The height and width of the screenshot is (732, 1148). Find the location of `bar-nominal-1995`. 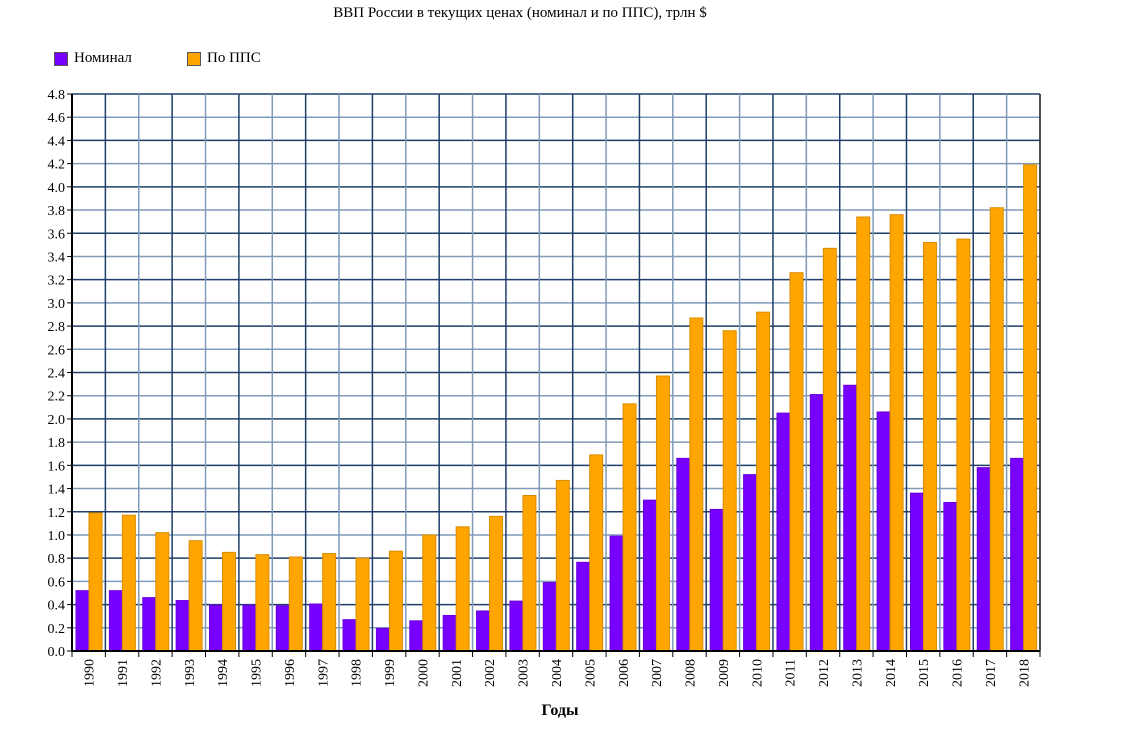

bar-nominal-1995 is located at coordinates (249, 628).